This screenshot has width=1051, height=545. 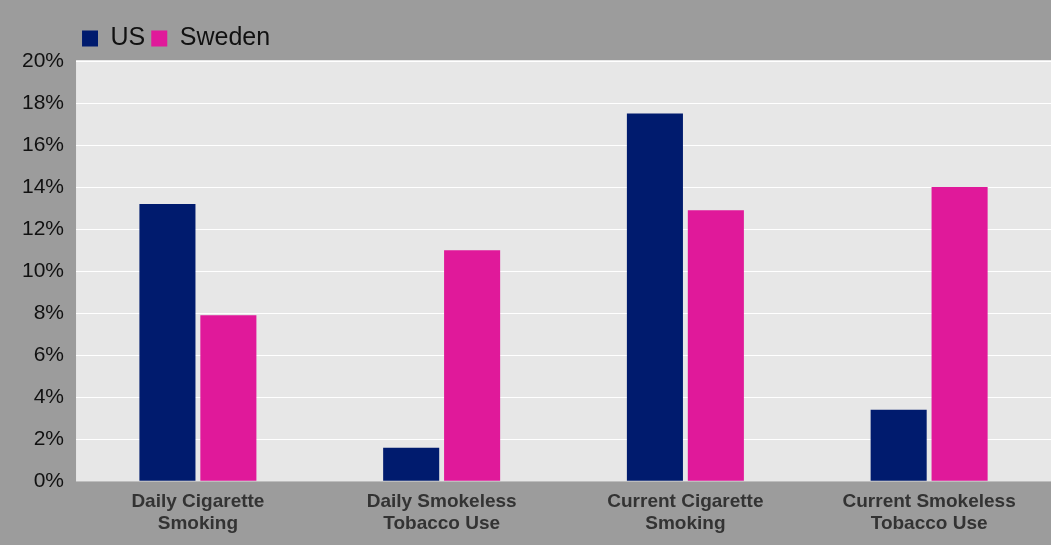 I want to click on y-tick-label: 20%, so click(x=43, y=59).